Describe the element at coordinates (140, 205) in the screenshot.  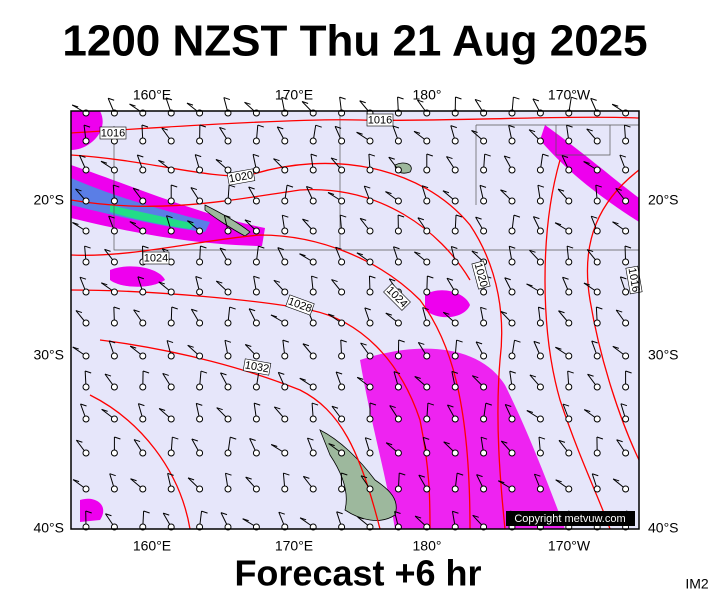
I see `rain-core` at that location.